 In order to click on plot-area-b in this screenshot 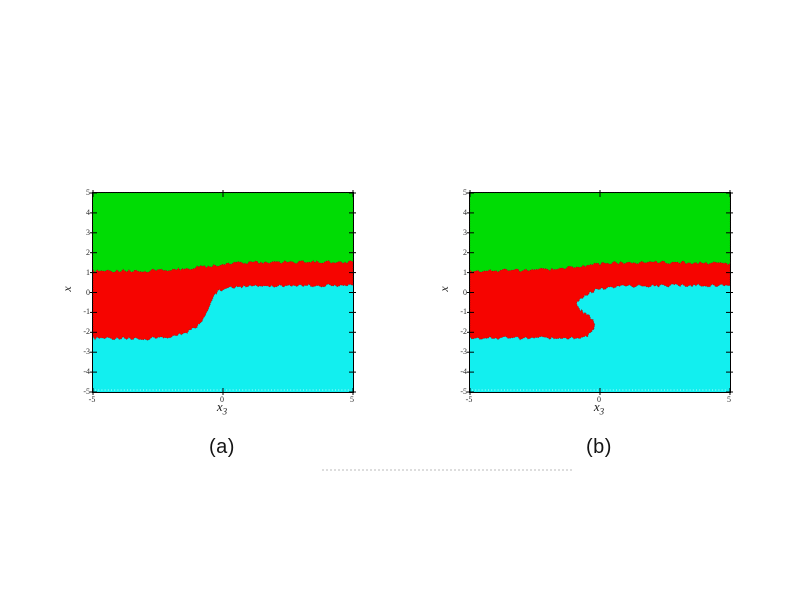, I will do `click(600, 292)`.